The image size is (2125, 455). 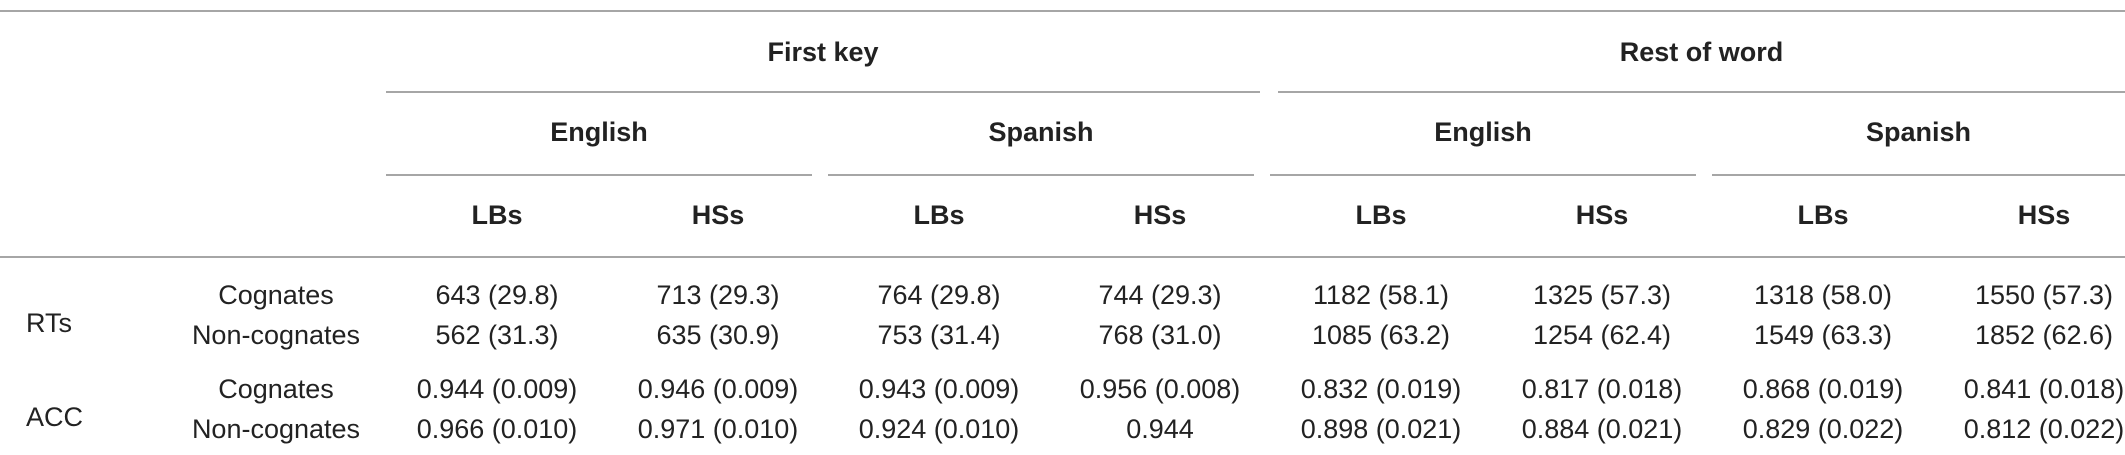 What do you see at coordinates (1381, 295) in the screenshot?
I see `table-cell: 1182 (58.1)` at bounding box center [1381, 295].